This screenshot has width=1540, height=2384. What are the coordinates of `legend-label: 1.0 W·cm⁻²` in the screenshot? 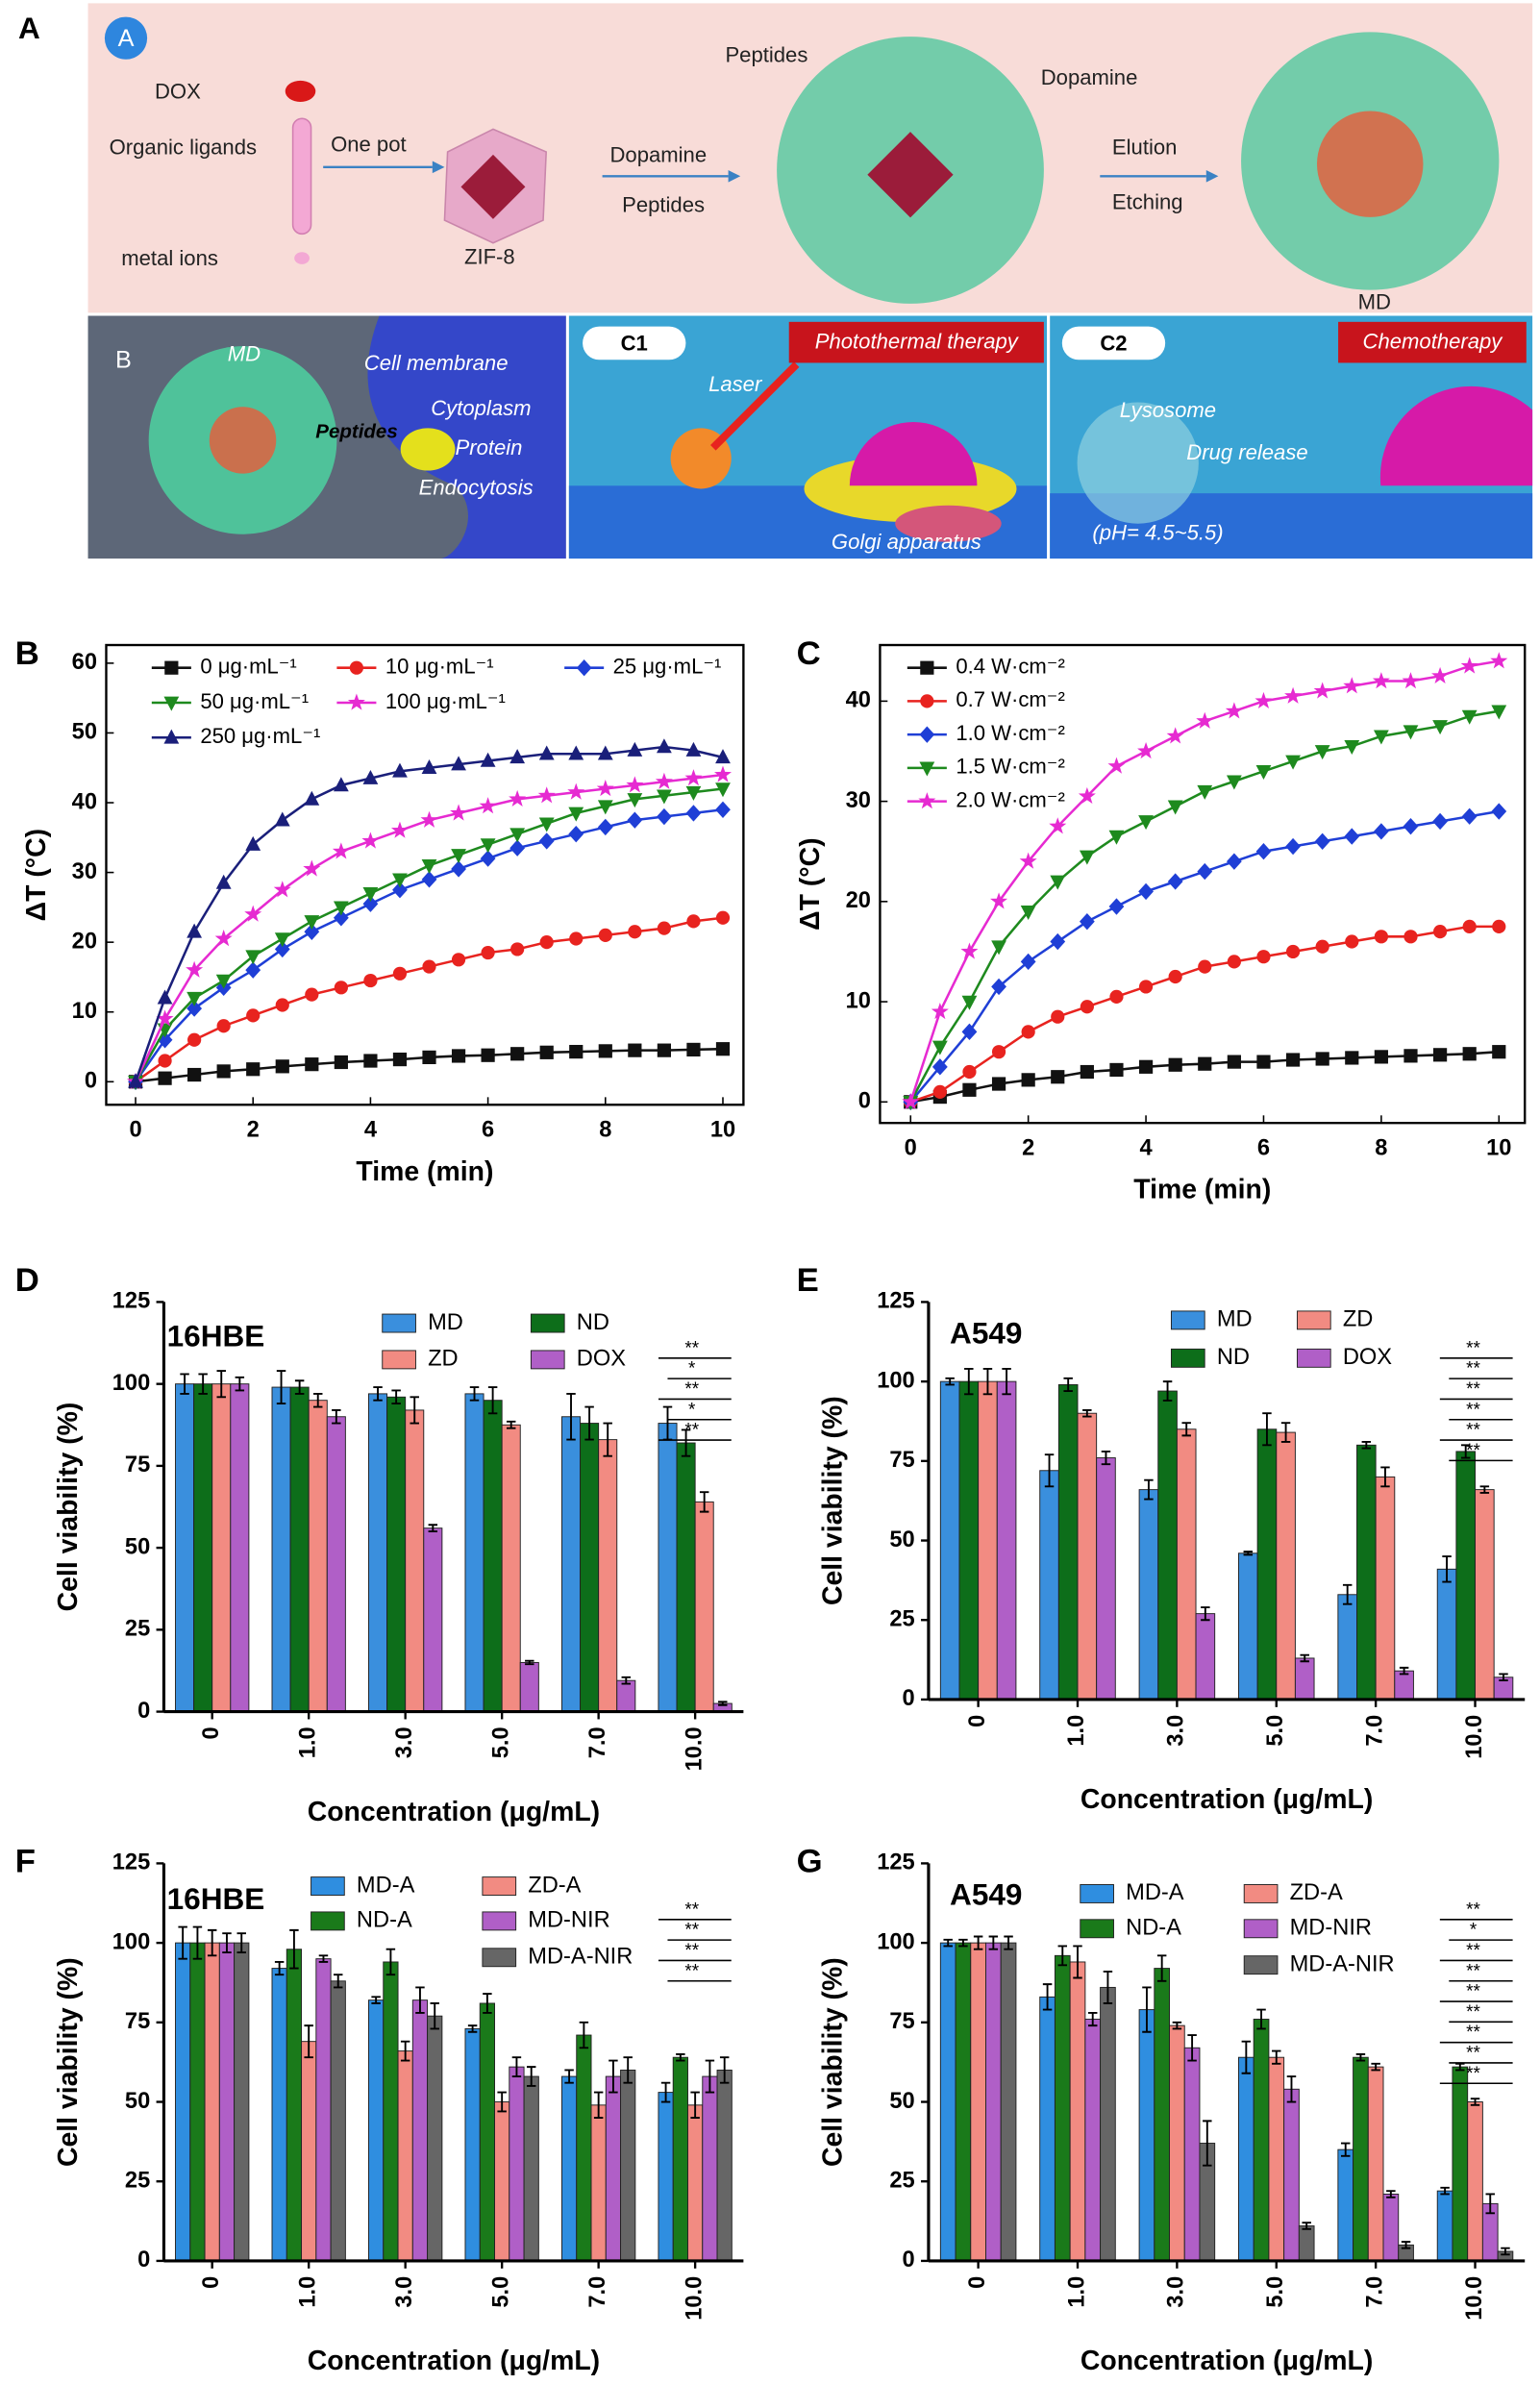 It's located at (1010, 733).